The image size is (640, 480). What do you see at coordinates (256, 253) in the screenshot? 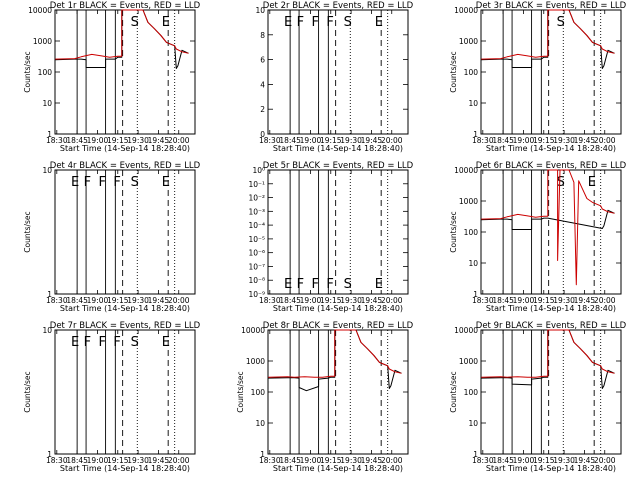
I see `y-tick-label: 10⁻⁶` at bounding box center [256, 253].